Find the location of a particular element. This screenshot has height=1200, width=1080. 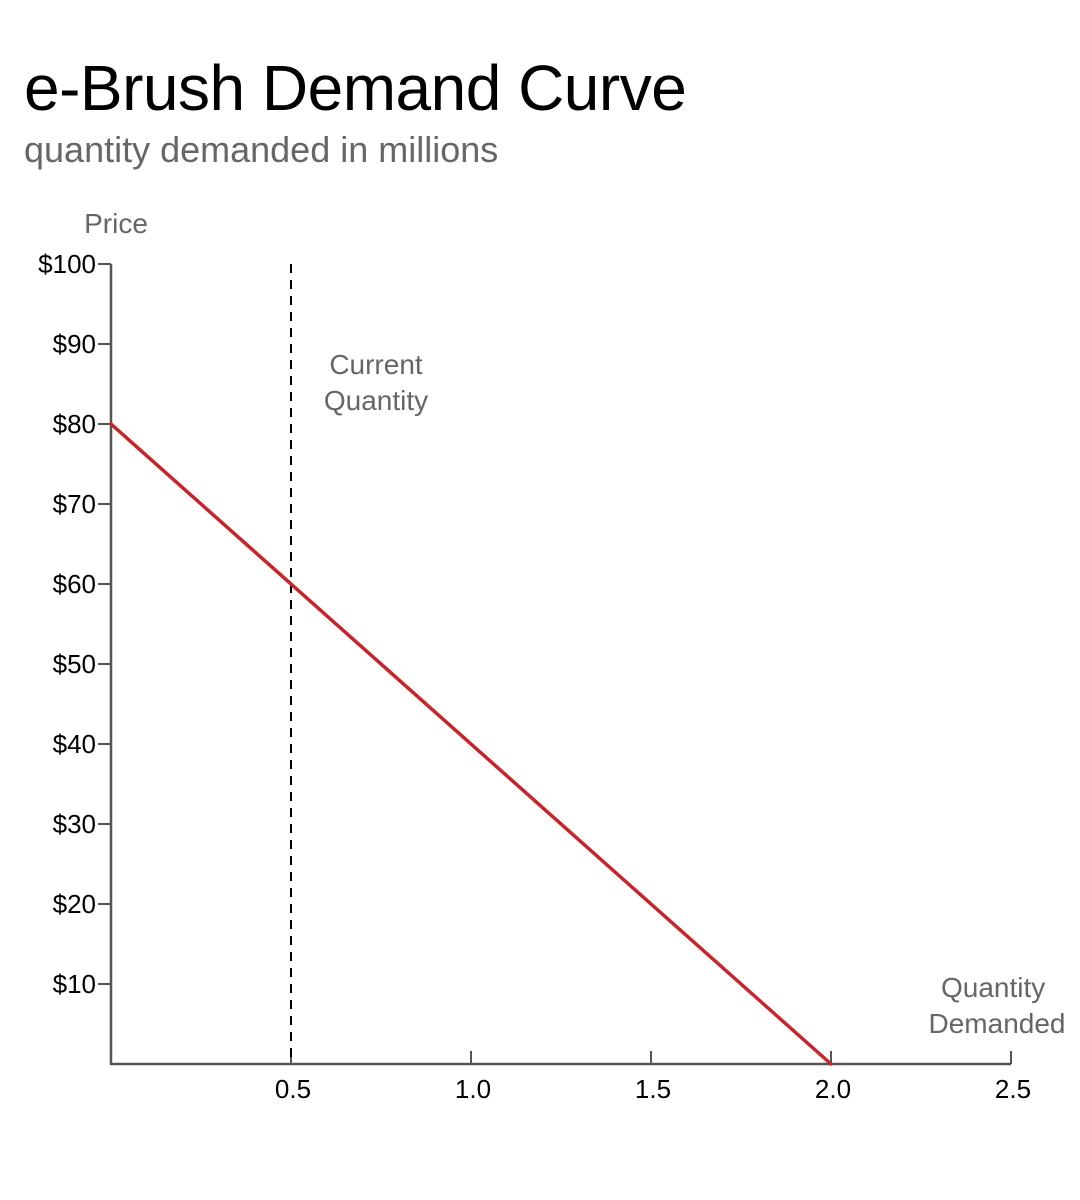

y-tick-label: $60 is located at coordinates (74, 584).